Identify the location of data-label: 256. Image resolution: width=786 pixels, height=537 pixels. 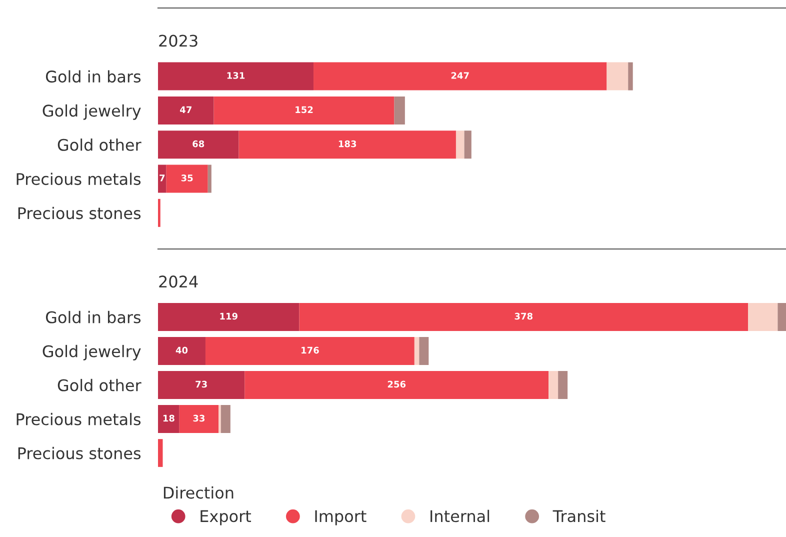
(397, 384).